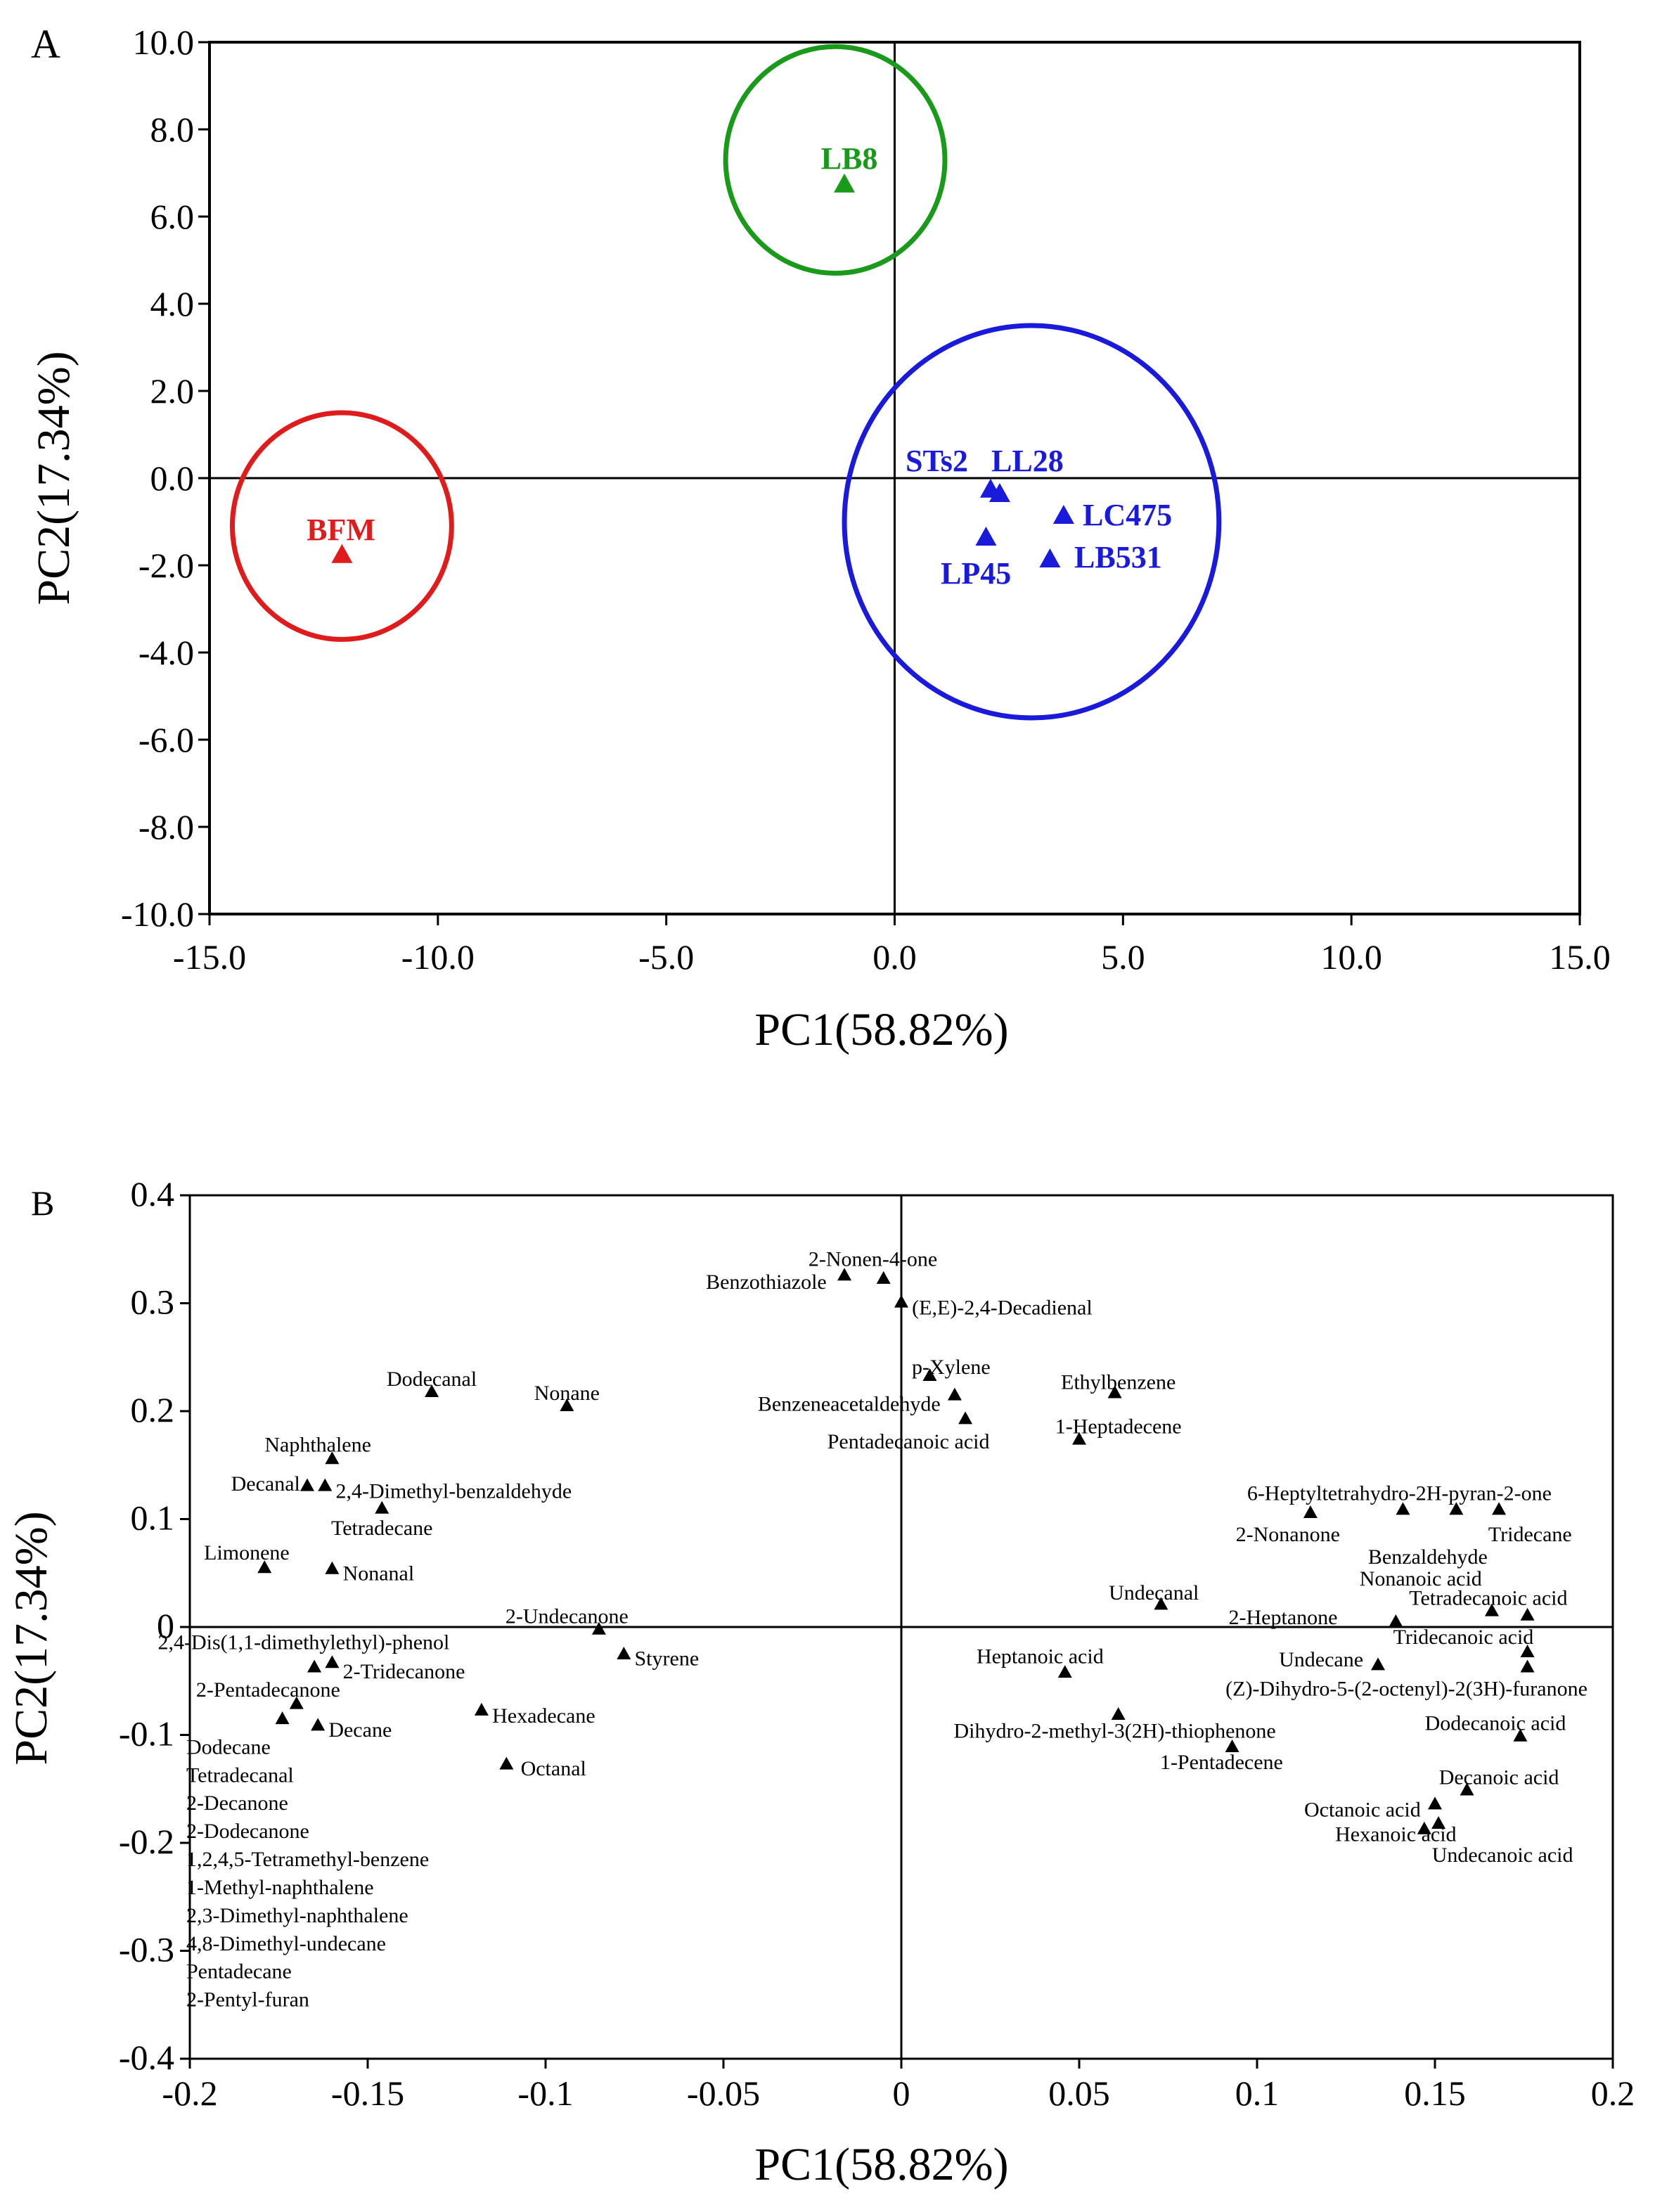  Describe the element at coordinates (146, 1841) in the screenshot. I see `panel-b-y-tick-label: -0.2` at that location.